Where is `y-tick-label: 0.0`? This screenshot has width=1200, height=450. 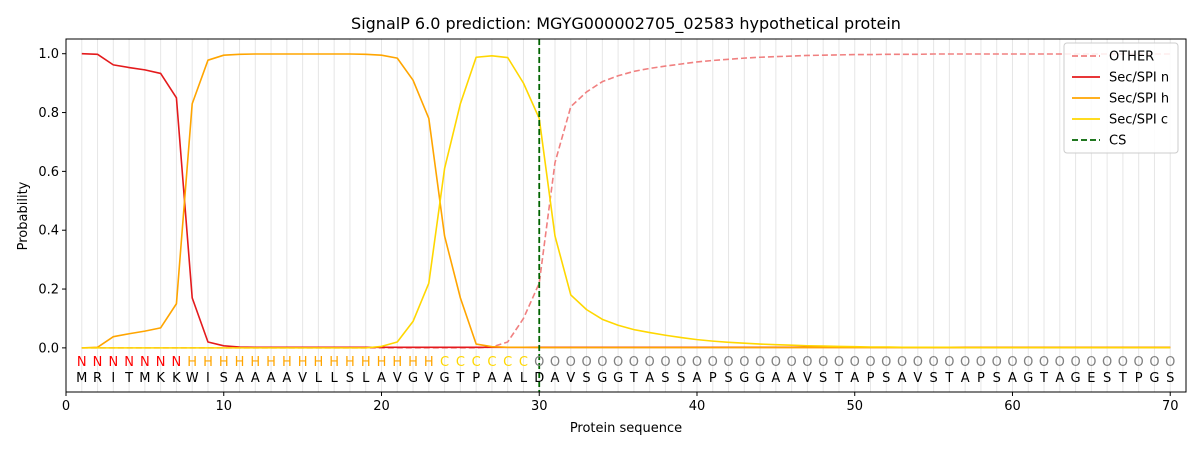
y-tick-label: 0.0 is located at coordinates (48, 348).